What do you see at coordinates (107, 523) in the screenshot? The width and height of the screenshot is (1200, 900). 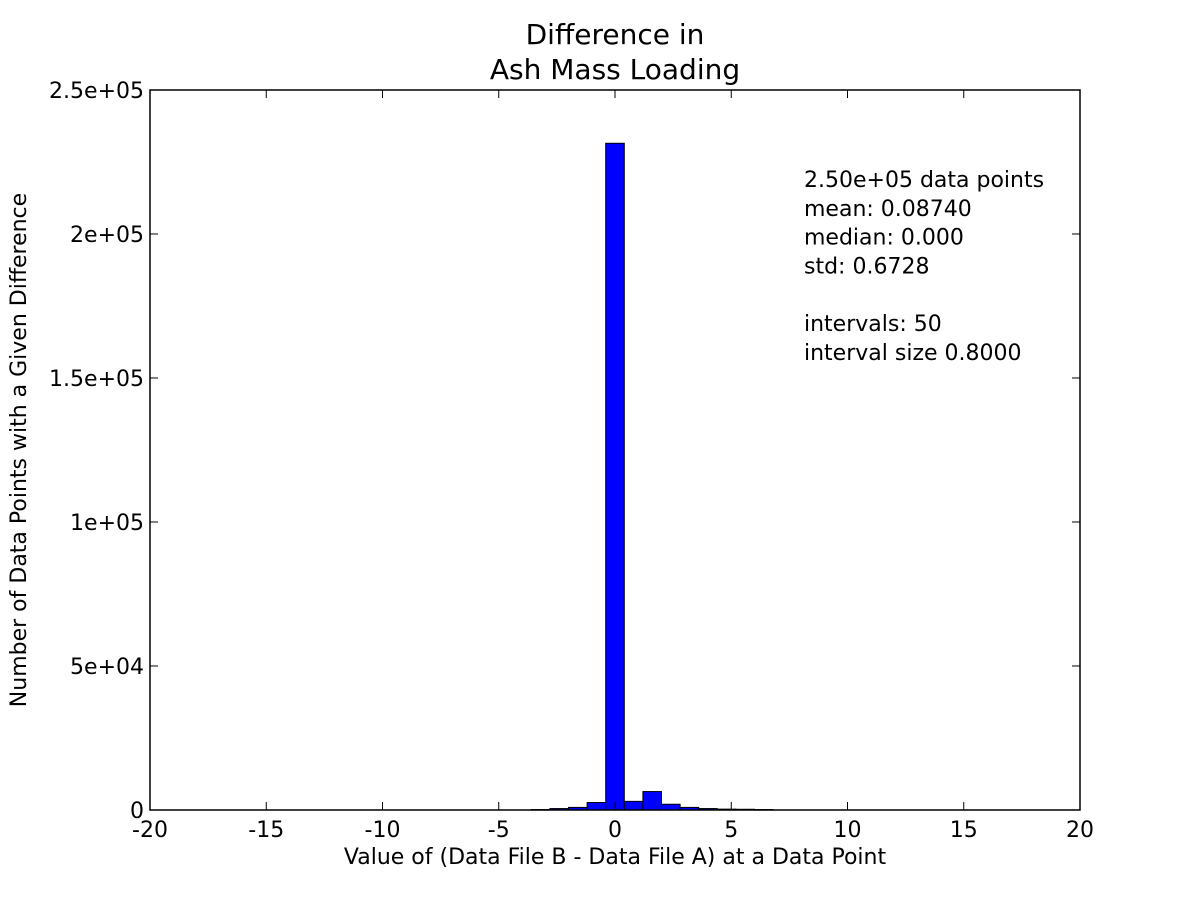 I see `y-tick-label: 1e+05` at bounding box center [107, 523].